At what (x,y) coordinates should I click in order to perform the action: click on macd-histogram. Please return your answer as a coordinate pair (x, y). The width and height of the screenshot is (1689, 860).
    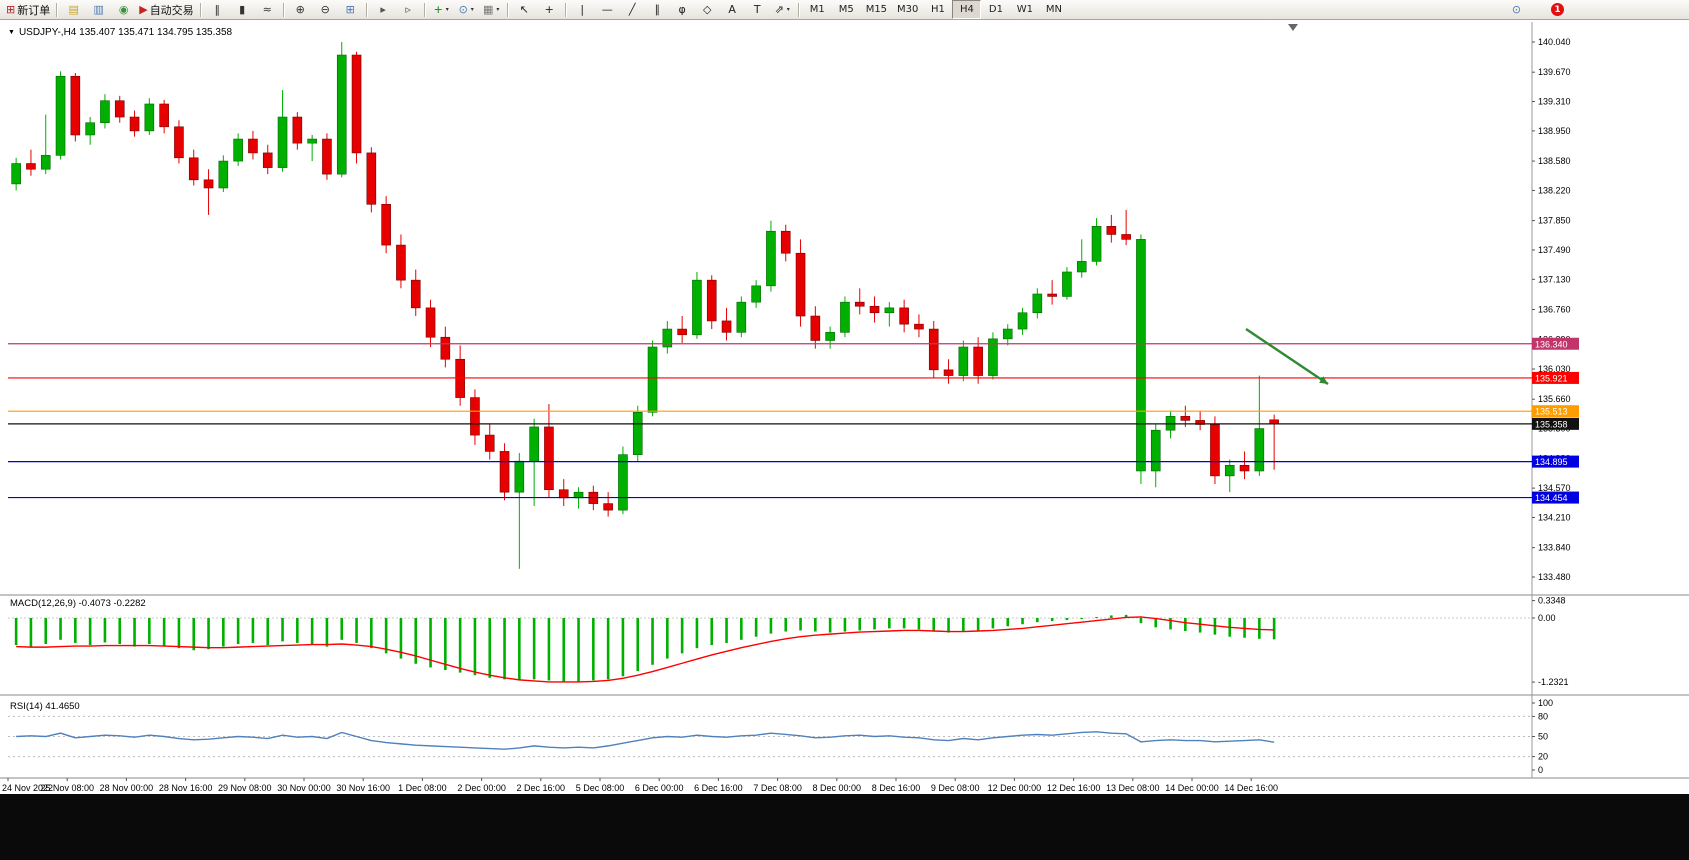
    Looking at the image, I should click on (645, 648).